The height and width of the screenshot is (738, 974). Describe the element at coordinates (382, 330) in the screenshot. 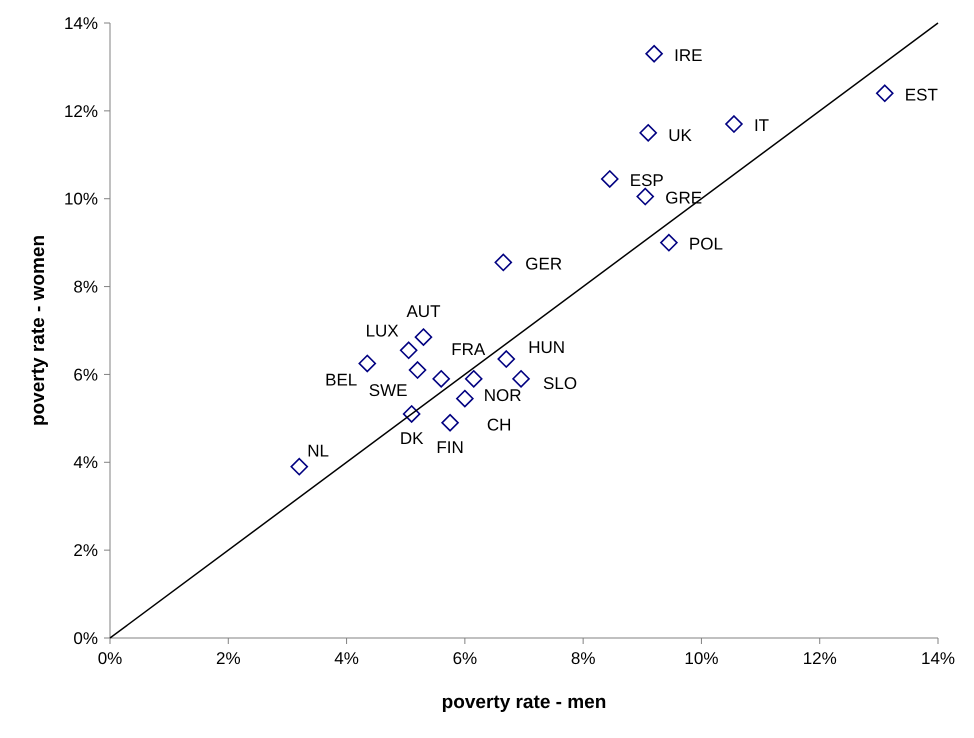

I see `annotation: LUX` at that location.